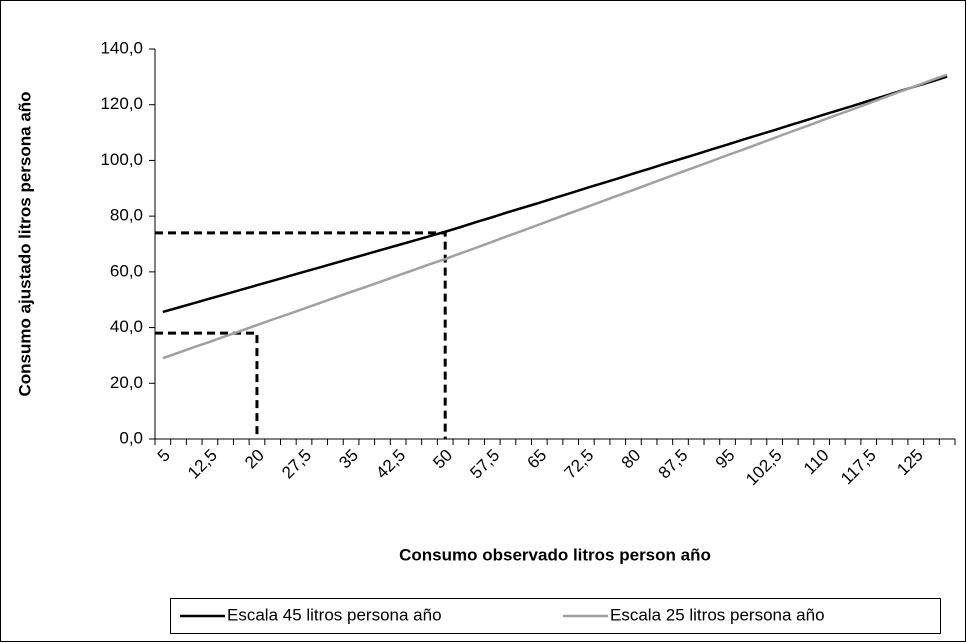  I want to click on guide-line, so click(207, 385).